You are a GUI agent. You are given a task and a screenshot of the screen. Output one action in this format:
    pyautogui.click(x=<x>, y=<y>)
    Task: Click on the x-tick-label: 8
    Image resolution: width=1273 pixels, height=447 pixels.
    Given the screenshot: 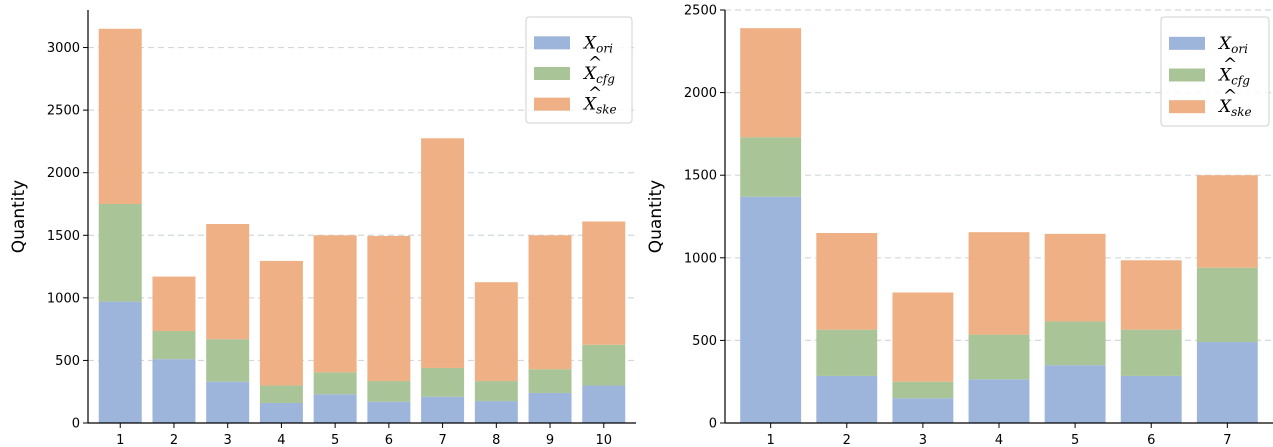 What is the action you would take?
    pyautogui.click(x=496, y=440)
    